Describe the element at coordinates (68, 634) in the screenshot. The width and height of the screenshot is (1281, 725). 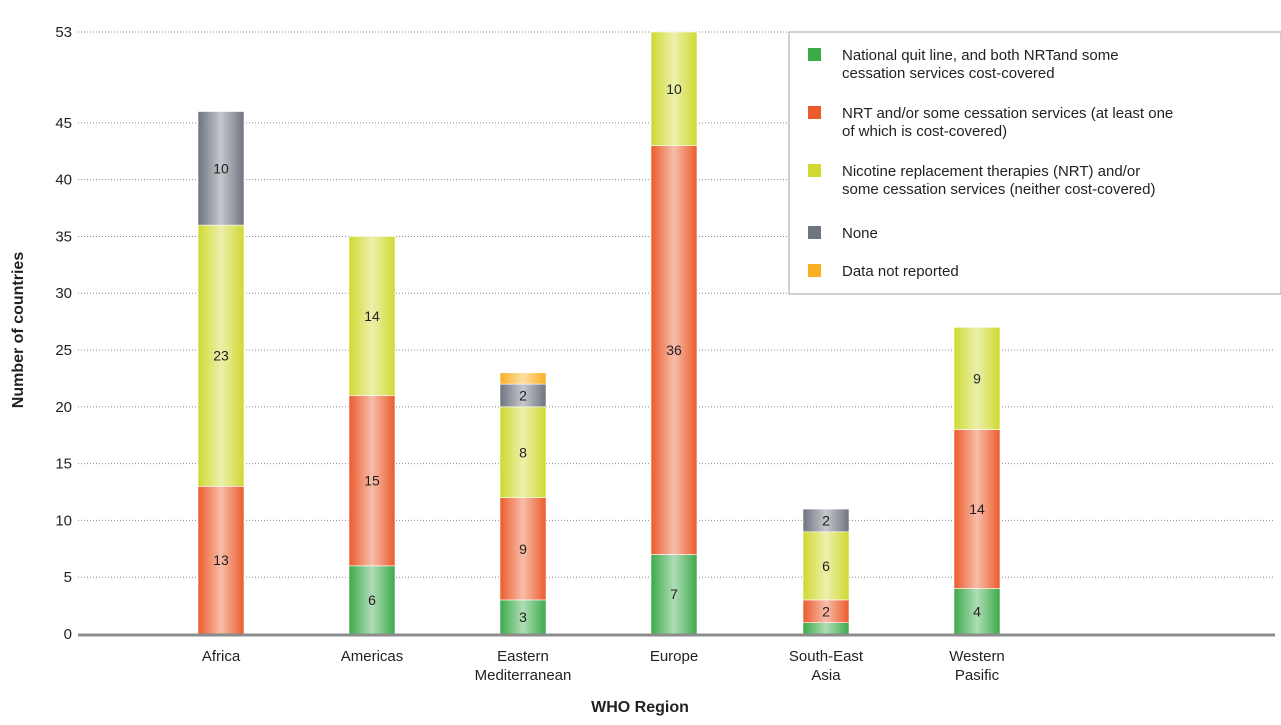
I see `y-tick-label-0: 0` at that location.